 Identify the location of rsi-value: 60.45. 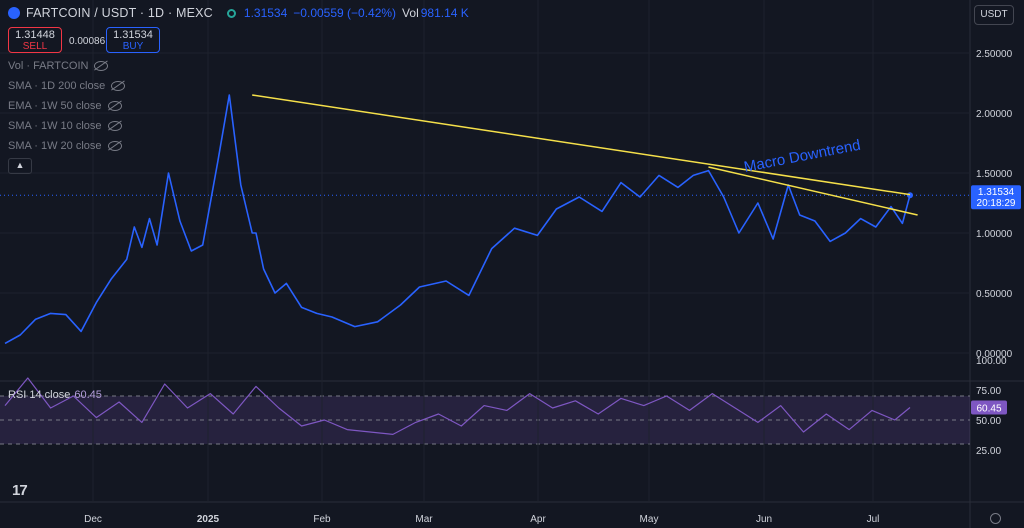
(88, 395).